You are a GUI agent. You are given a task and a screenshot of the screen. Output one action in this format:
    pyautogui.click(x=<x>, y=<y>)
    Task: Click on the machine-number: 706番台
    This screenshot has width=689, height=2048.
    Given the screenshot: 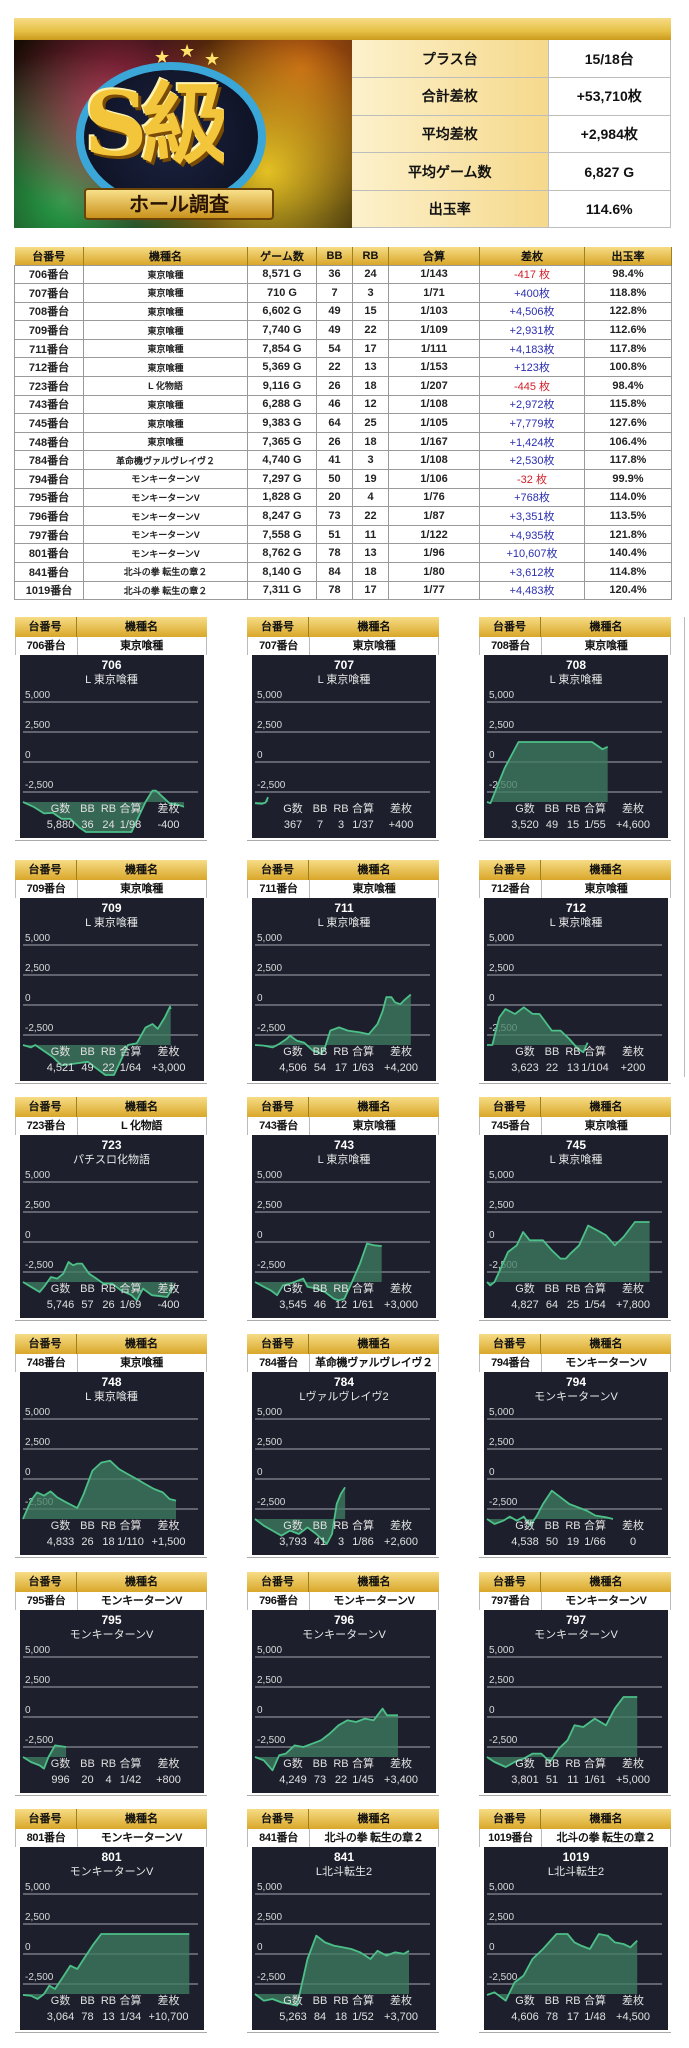 What is the action you would take?
    pyautogui.click(x=47, y=646)
    